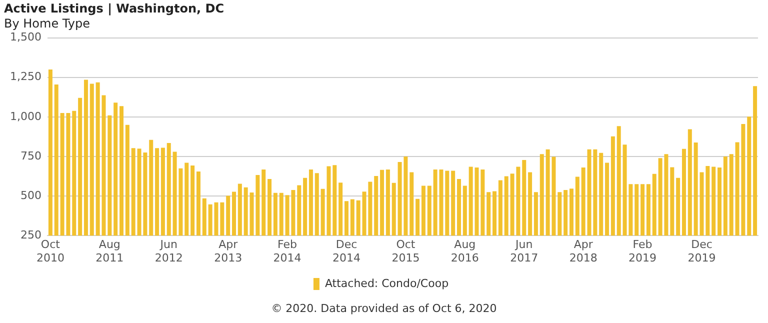 The height and width of the screenshot is (323, 768). Describe the element at coordinates (406, 251) in the screenshot. I see `x-tick-label: Oct 2015` at that location.